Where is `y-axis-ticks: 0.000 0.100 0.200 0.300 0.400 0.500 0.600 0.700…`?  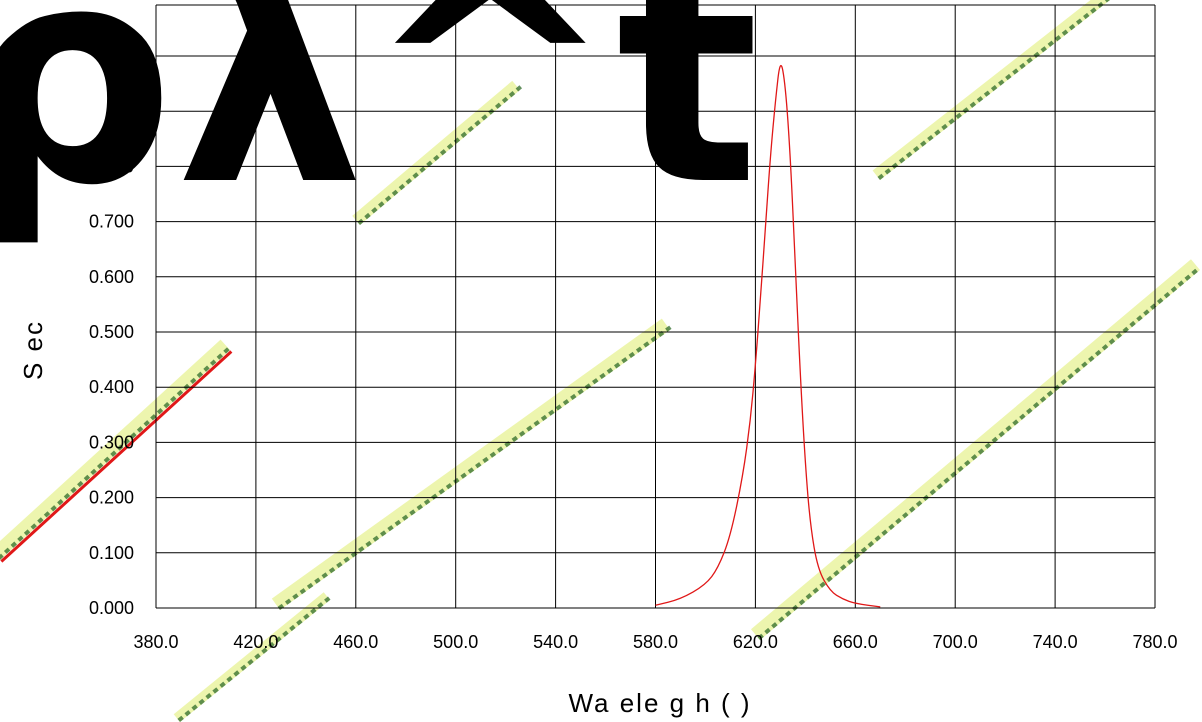 y-axis-ticks: 0.000 0.100 0.200 0.300 0.400 0.500 0.600 0.700… is located at coordinates (111, 387).